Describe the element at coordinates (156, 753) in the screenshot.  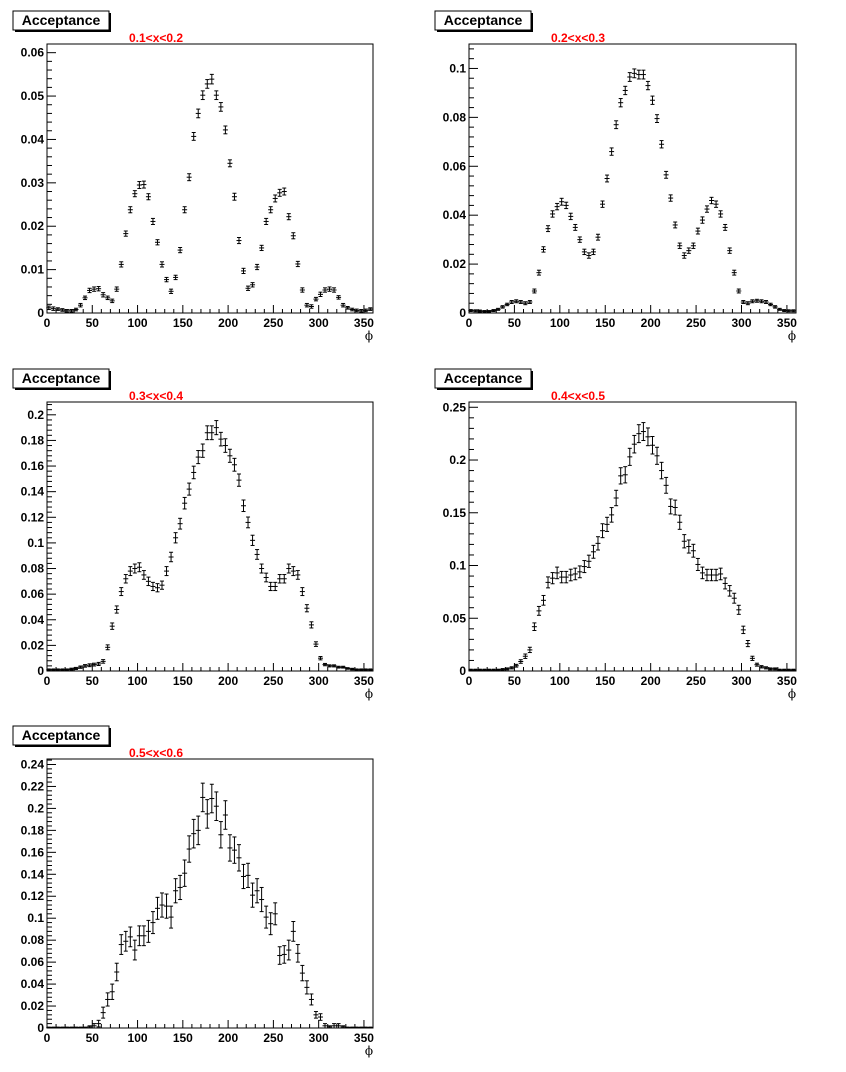
I see `chart-subtitle: 0.5<x<0.6` at that location.